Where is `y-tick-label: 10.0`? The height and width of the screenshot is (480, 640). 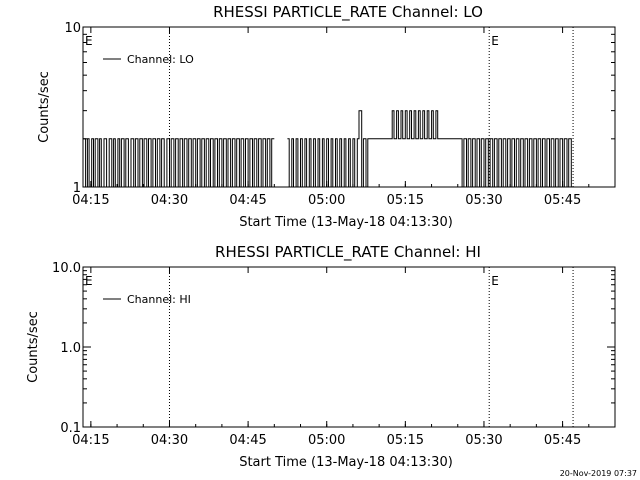
y-tick-label: 10.0 is located at coordinates (66, 268).